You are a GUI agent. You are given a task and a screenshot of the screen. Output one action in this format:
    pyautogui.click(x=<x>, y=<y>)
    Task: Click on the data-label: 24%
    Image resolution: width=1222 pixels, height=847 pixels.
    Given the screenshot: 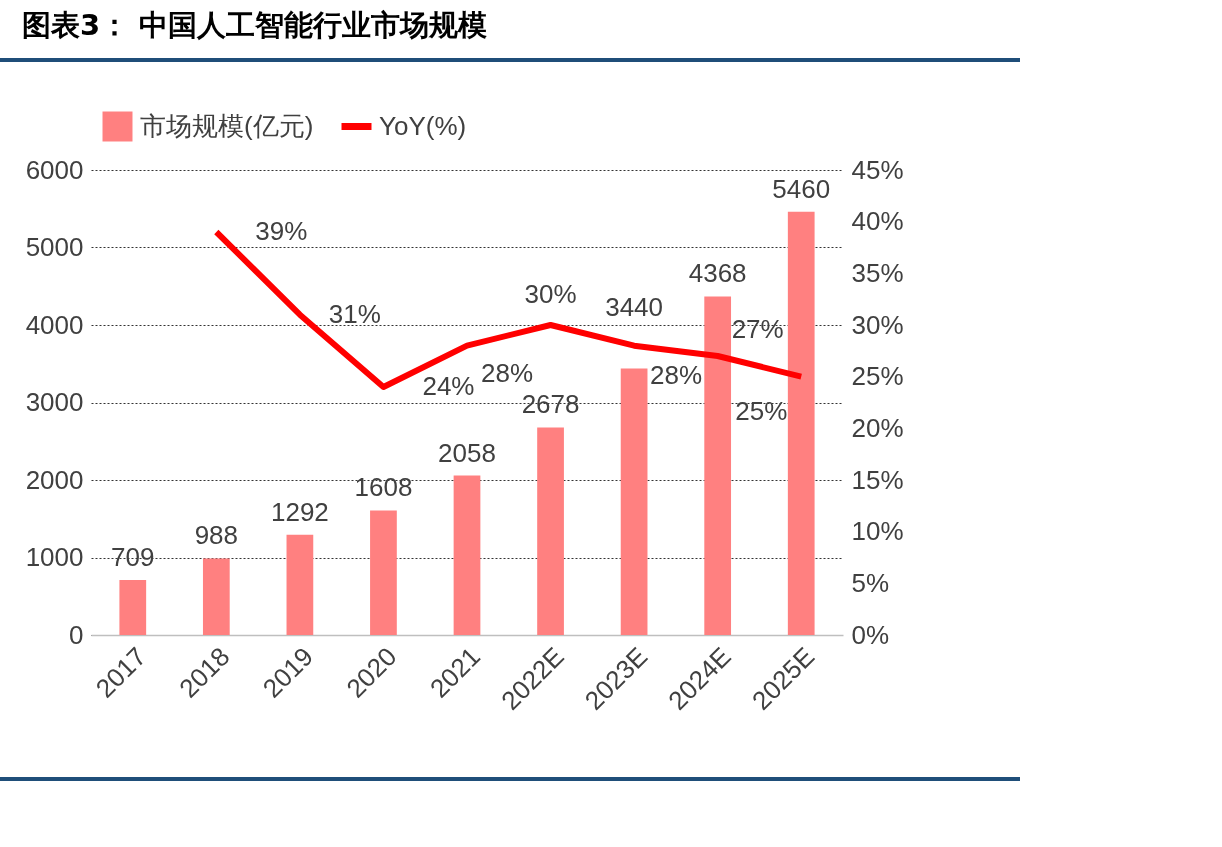 What is the action you would take?
    pyautogui.click(x=448, y=386)
    